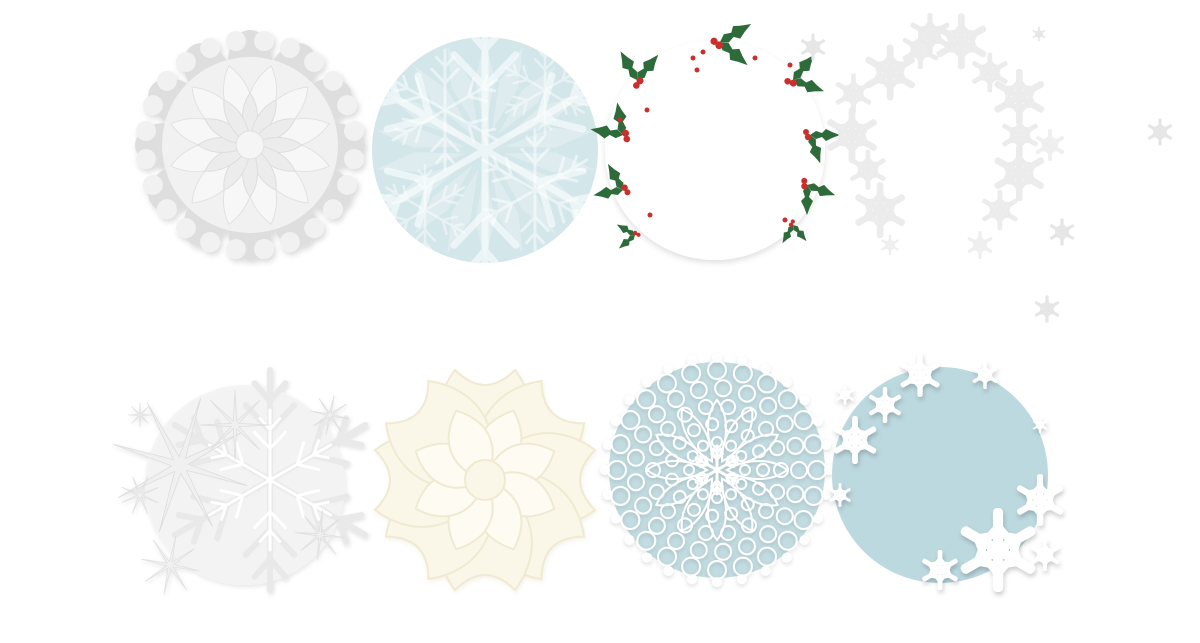 Image resolution: width=1200 pixels, height=643 pixels. I want to click on snowflake-wreath-frame, so click(942, 136).